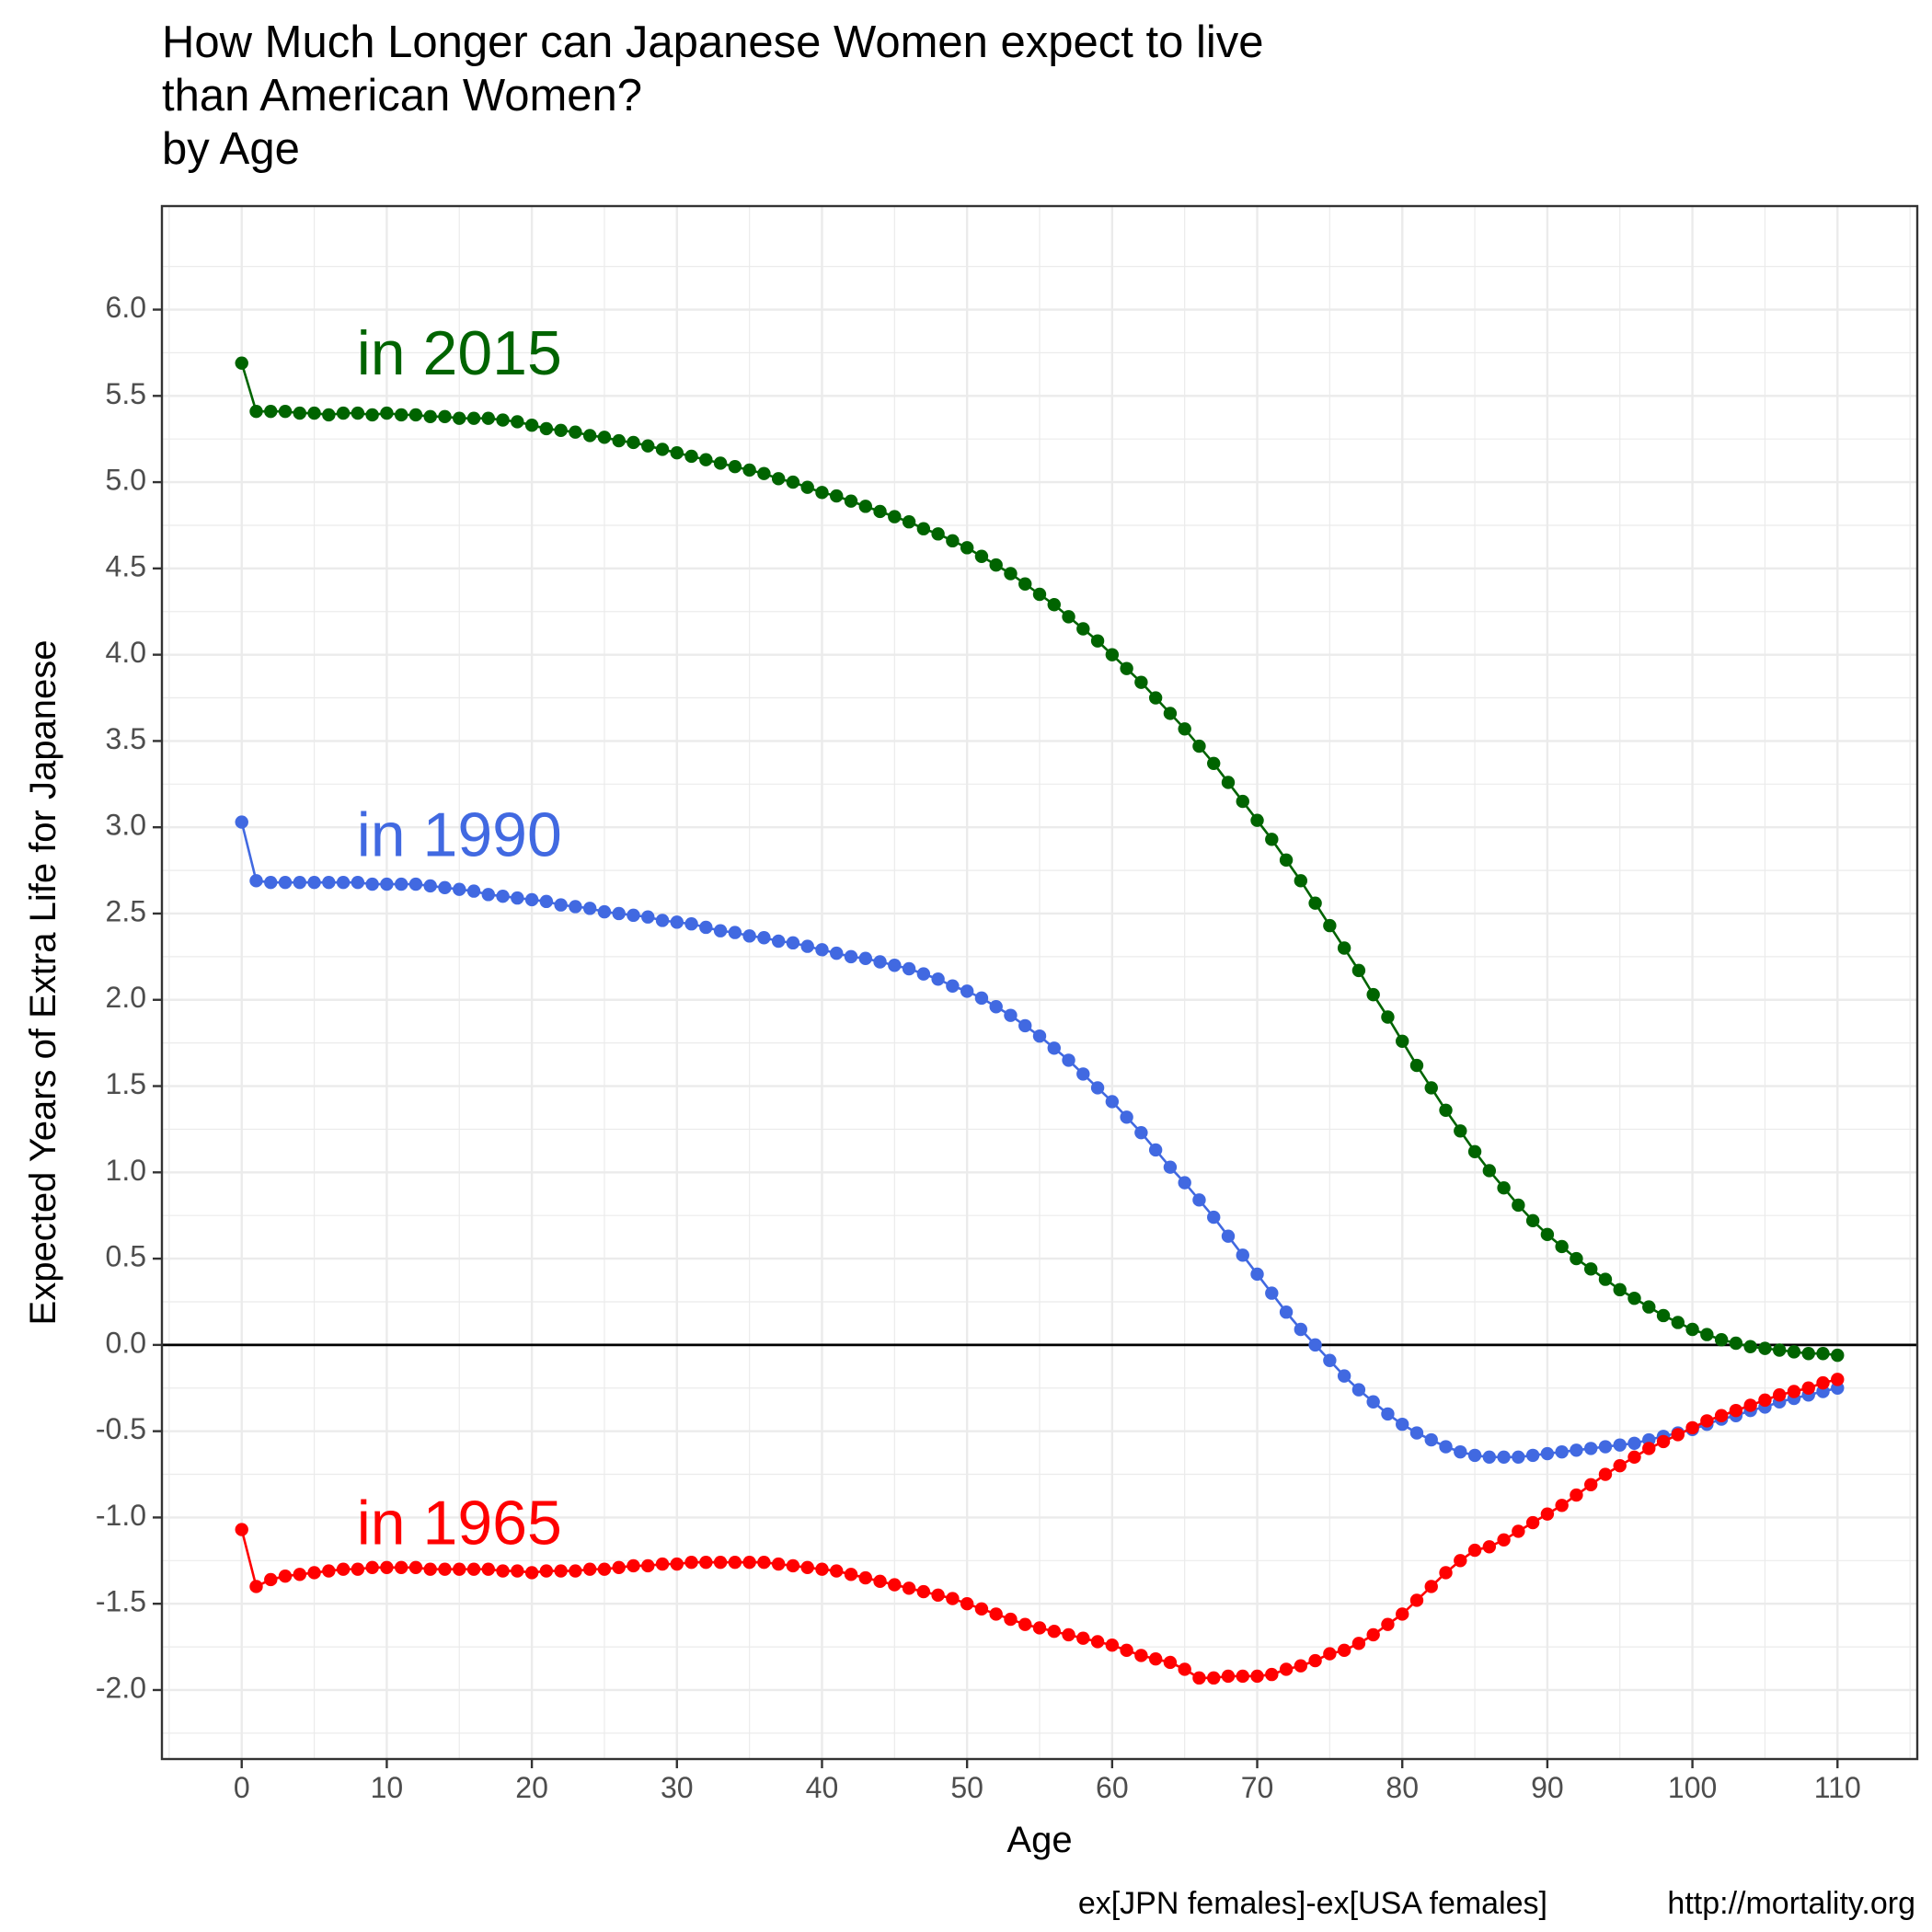  Describe the element at coordinates (126, 480) in the screenshot. I see `y-tick-label: 5.0` at that location.